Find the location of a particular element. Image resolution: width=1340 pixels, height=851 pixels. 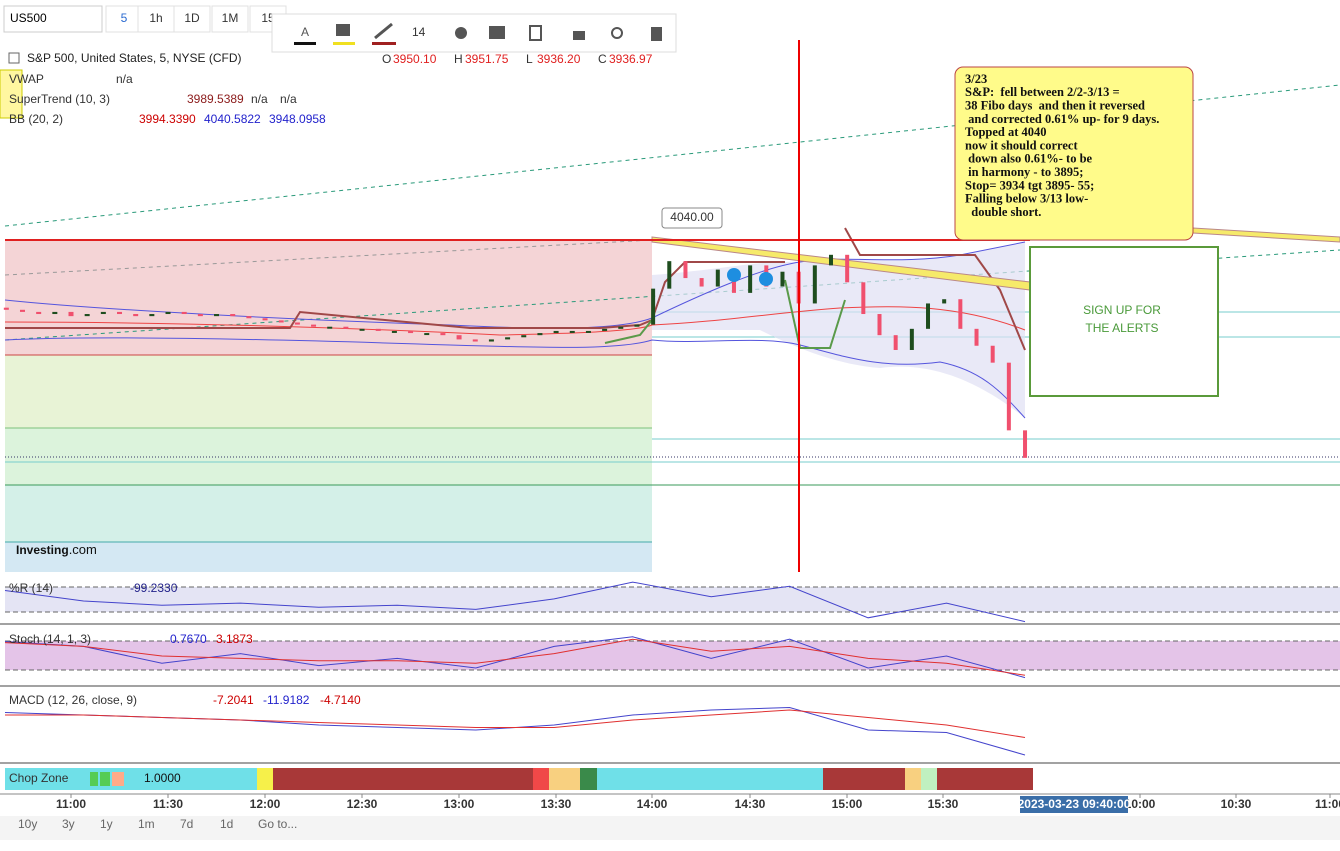

tool-fill is located at coordinates (343, 30).